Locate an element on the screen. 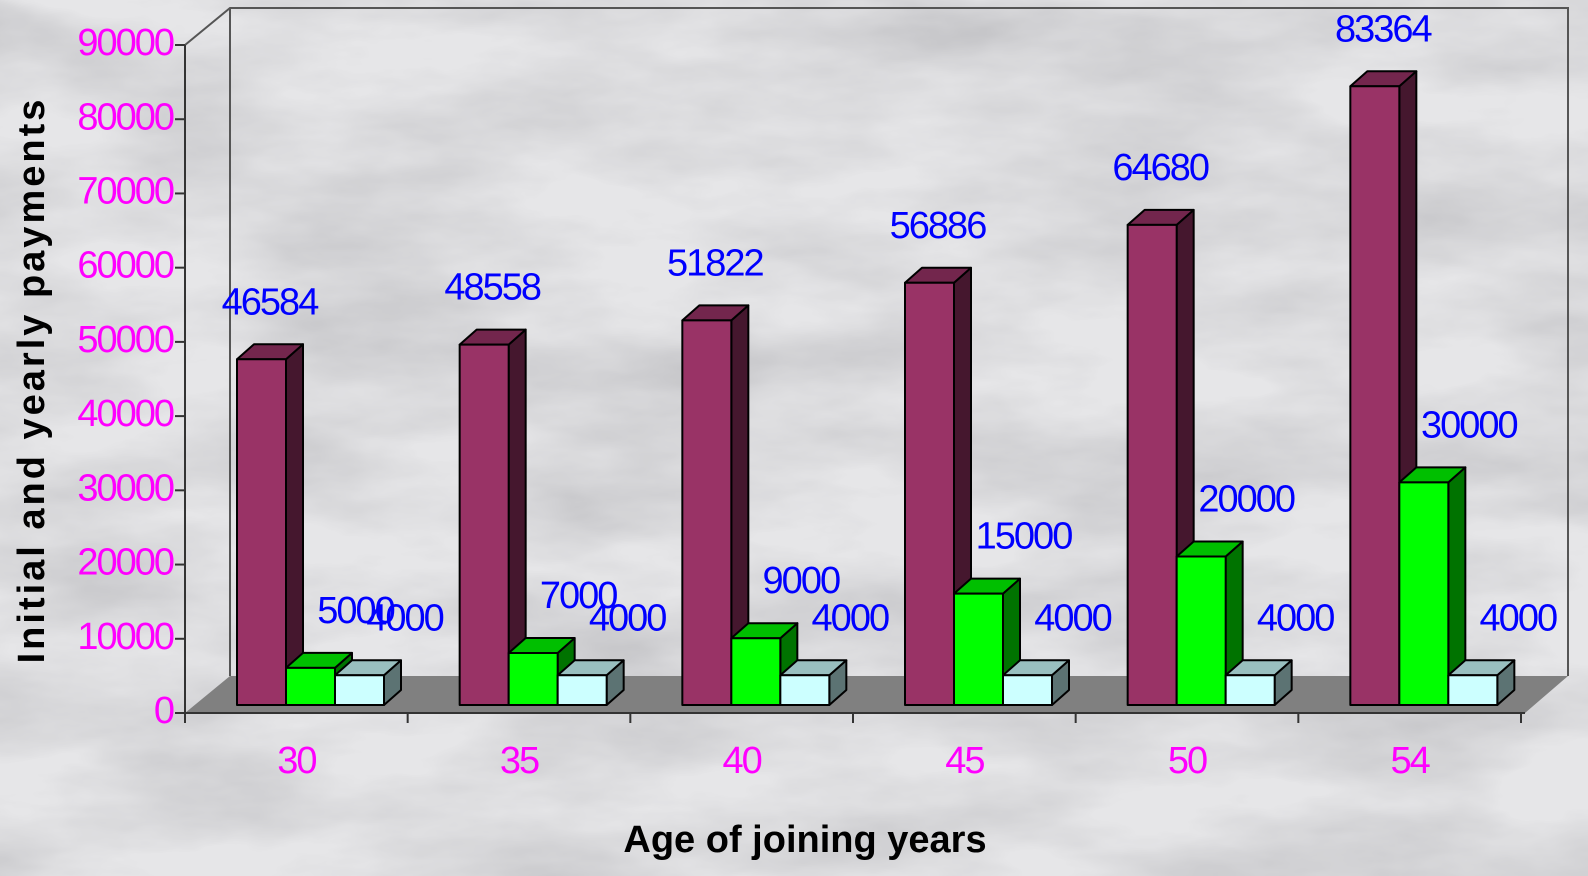 The image size is (1588, 876). value-label: 56886 is located at coordinates (938, 226).